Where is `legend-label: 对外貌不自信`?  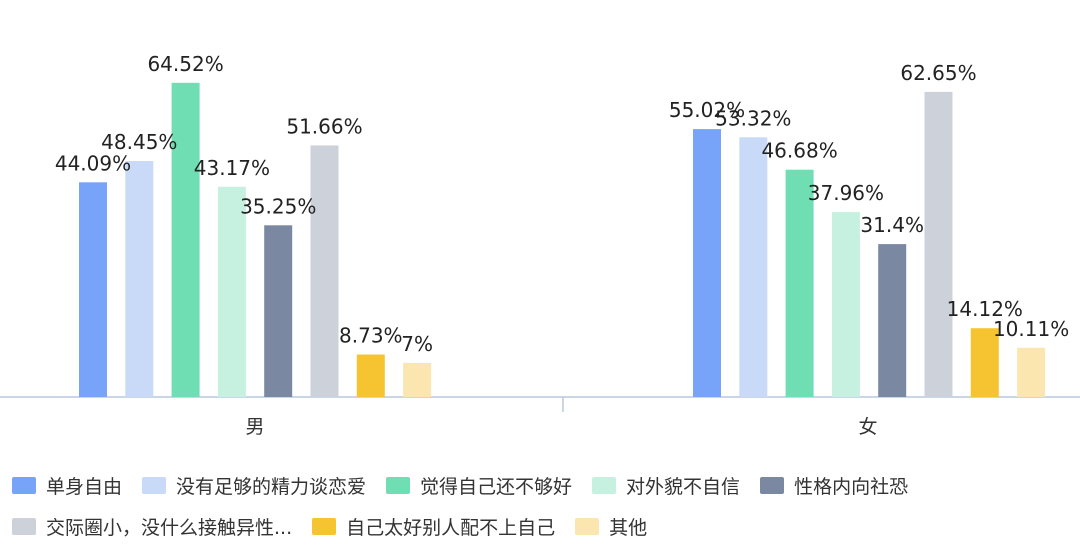 legend-label: 对外貌不自信 is located at coordinates (683, 486).